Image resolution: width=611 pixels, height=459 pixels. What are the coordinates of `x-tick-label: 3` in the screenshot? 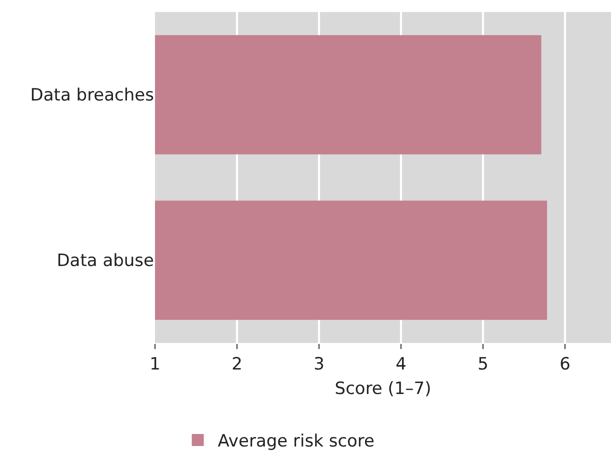 It's located at (319, 364).